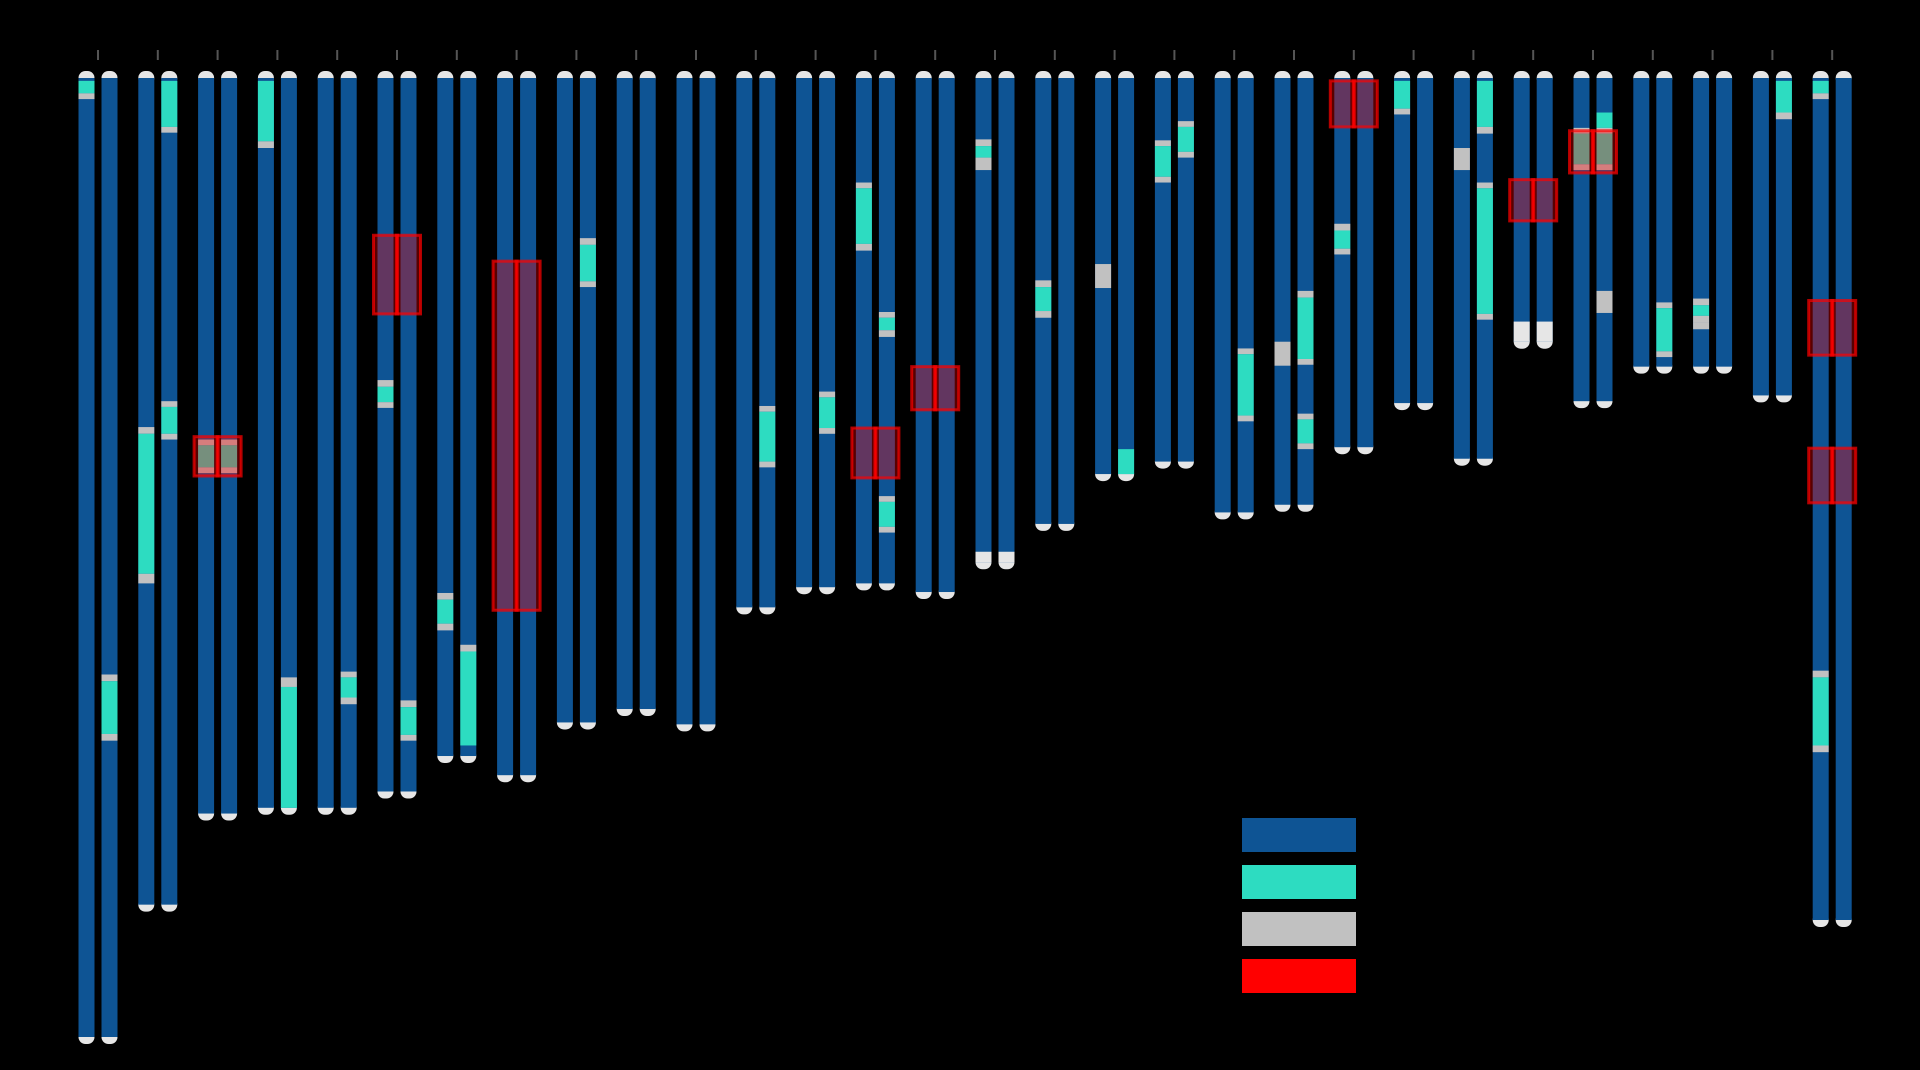 The image size is (1920, 1070). I want to click on legend-swatch-chromosome, so click(1299, 835).